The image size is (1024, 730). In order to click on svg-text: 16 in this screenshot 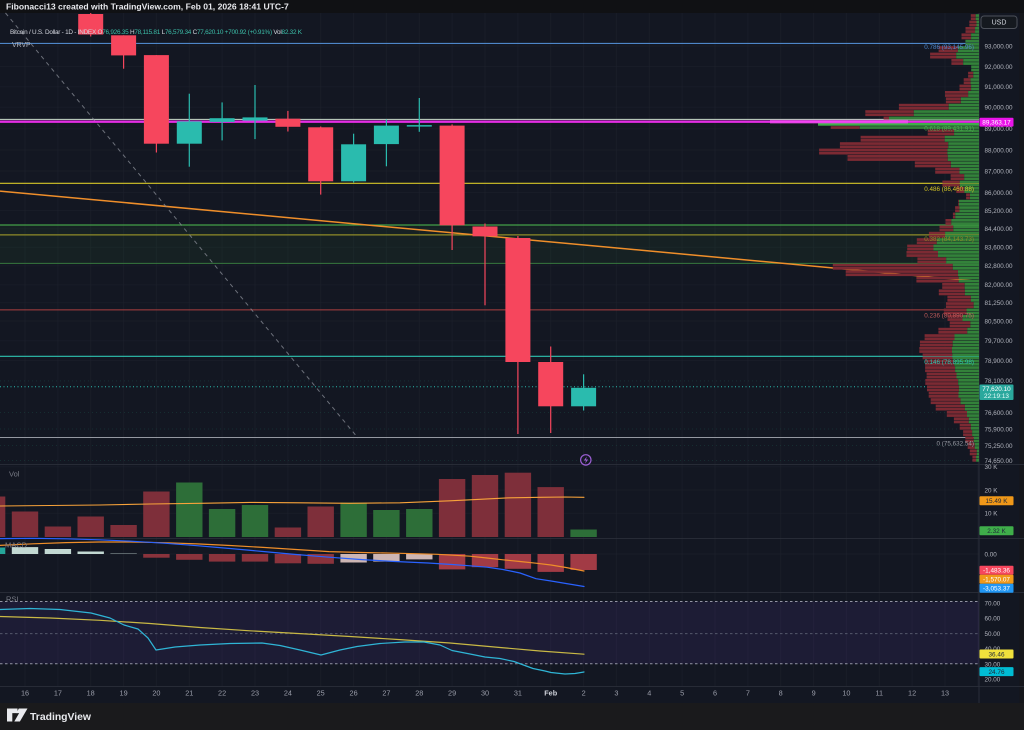, I will do `click(25, 692)`.